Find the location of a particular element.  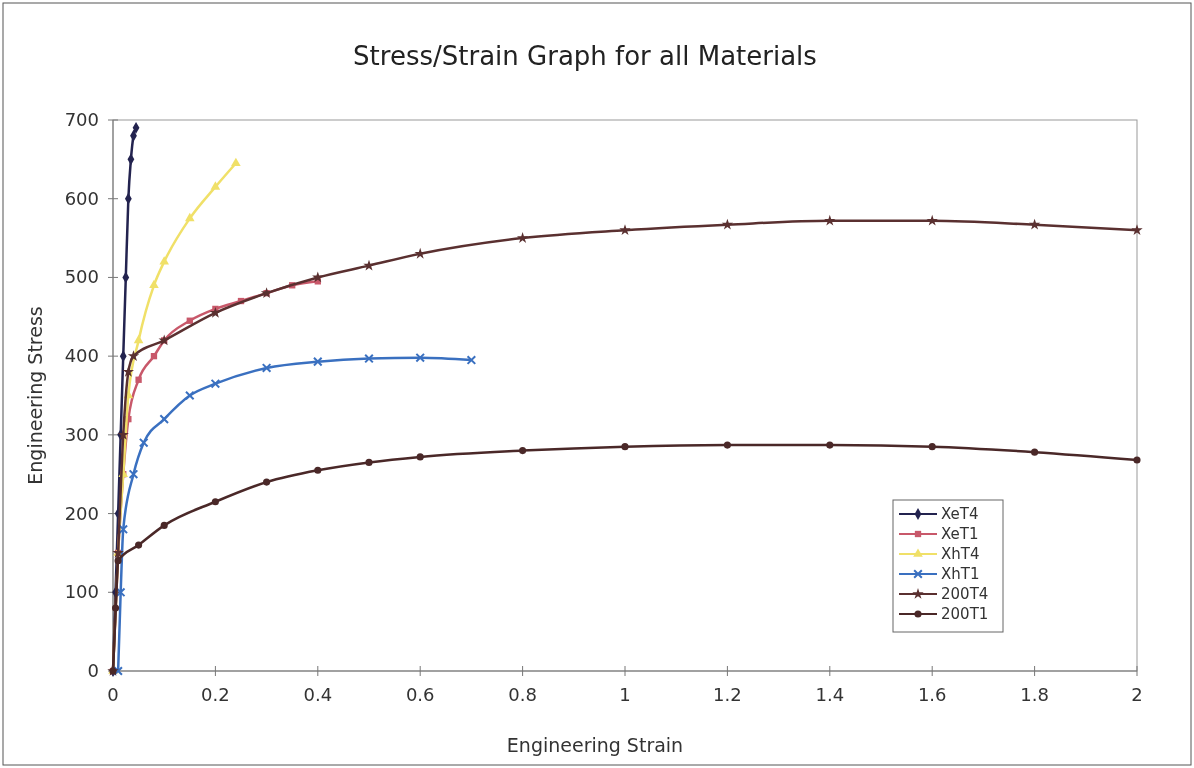

legend-label: XhT1 is located at coordinates (960, 574).